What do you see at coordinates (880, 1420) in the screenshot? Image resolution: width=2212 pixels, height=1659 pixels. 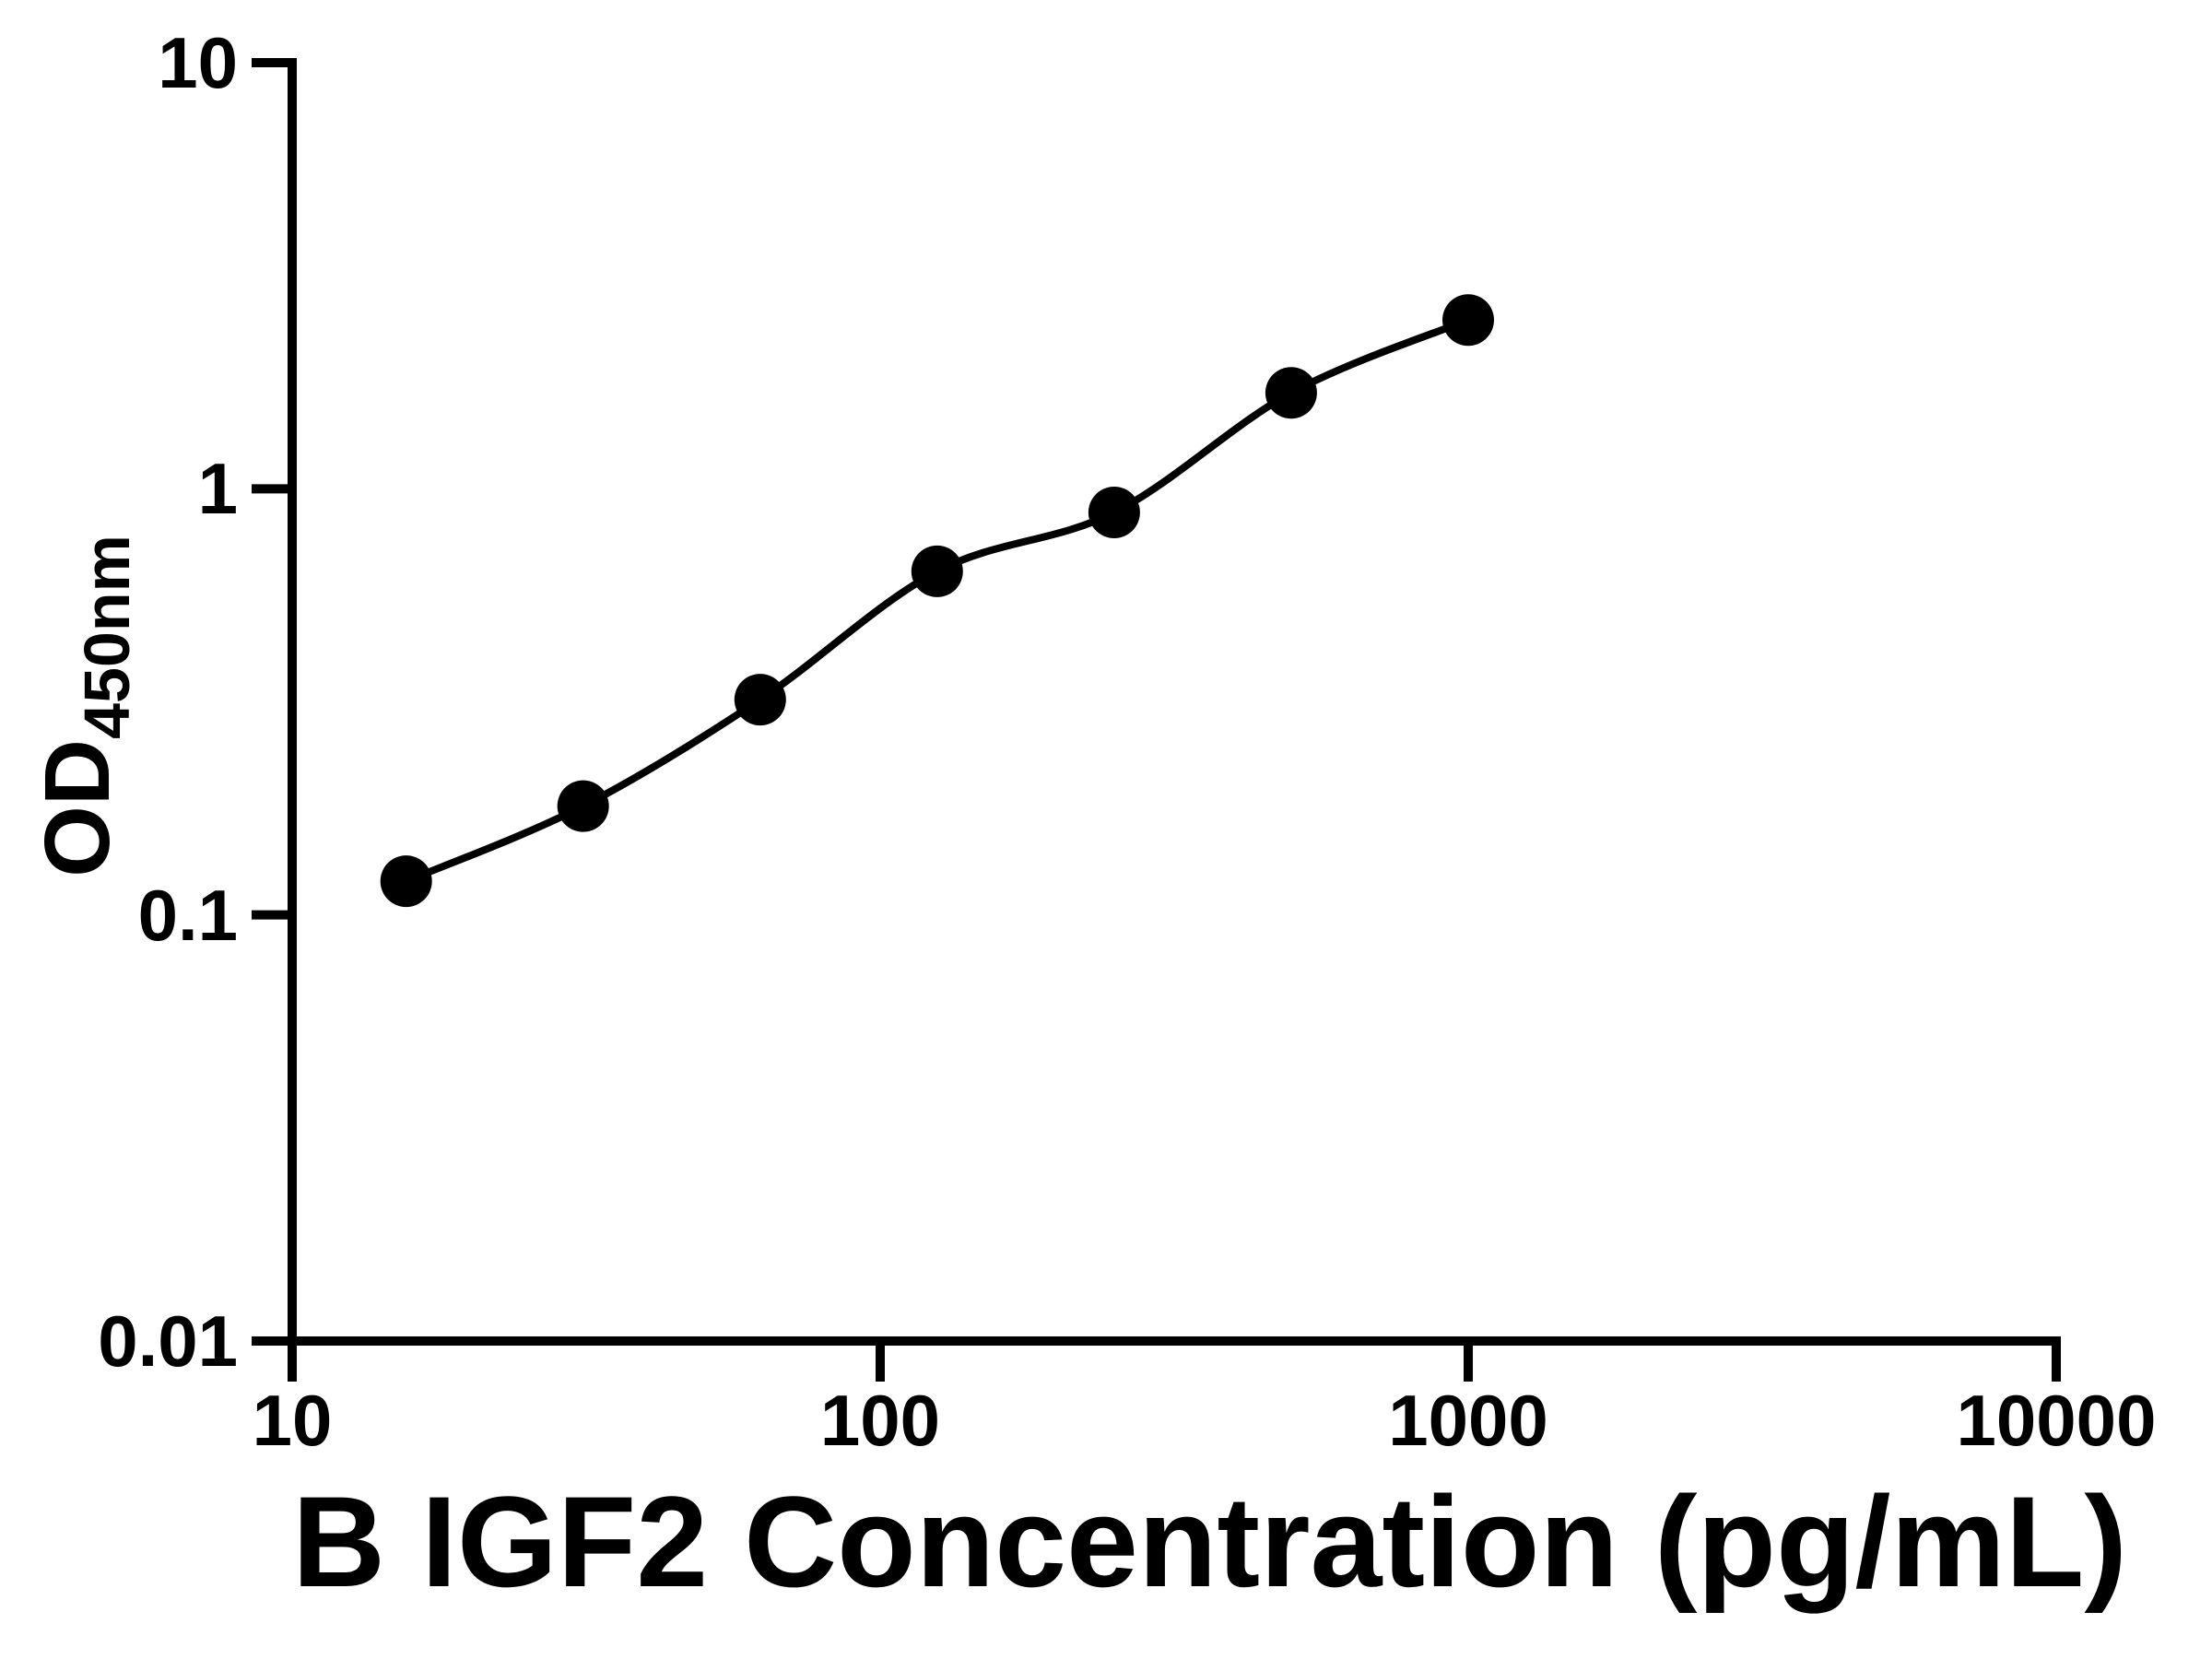 I see `x-tick-label-100: 100` at bounding box center [880, 1420].